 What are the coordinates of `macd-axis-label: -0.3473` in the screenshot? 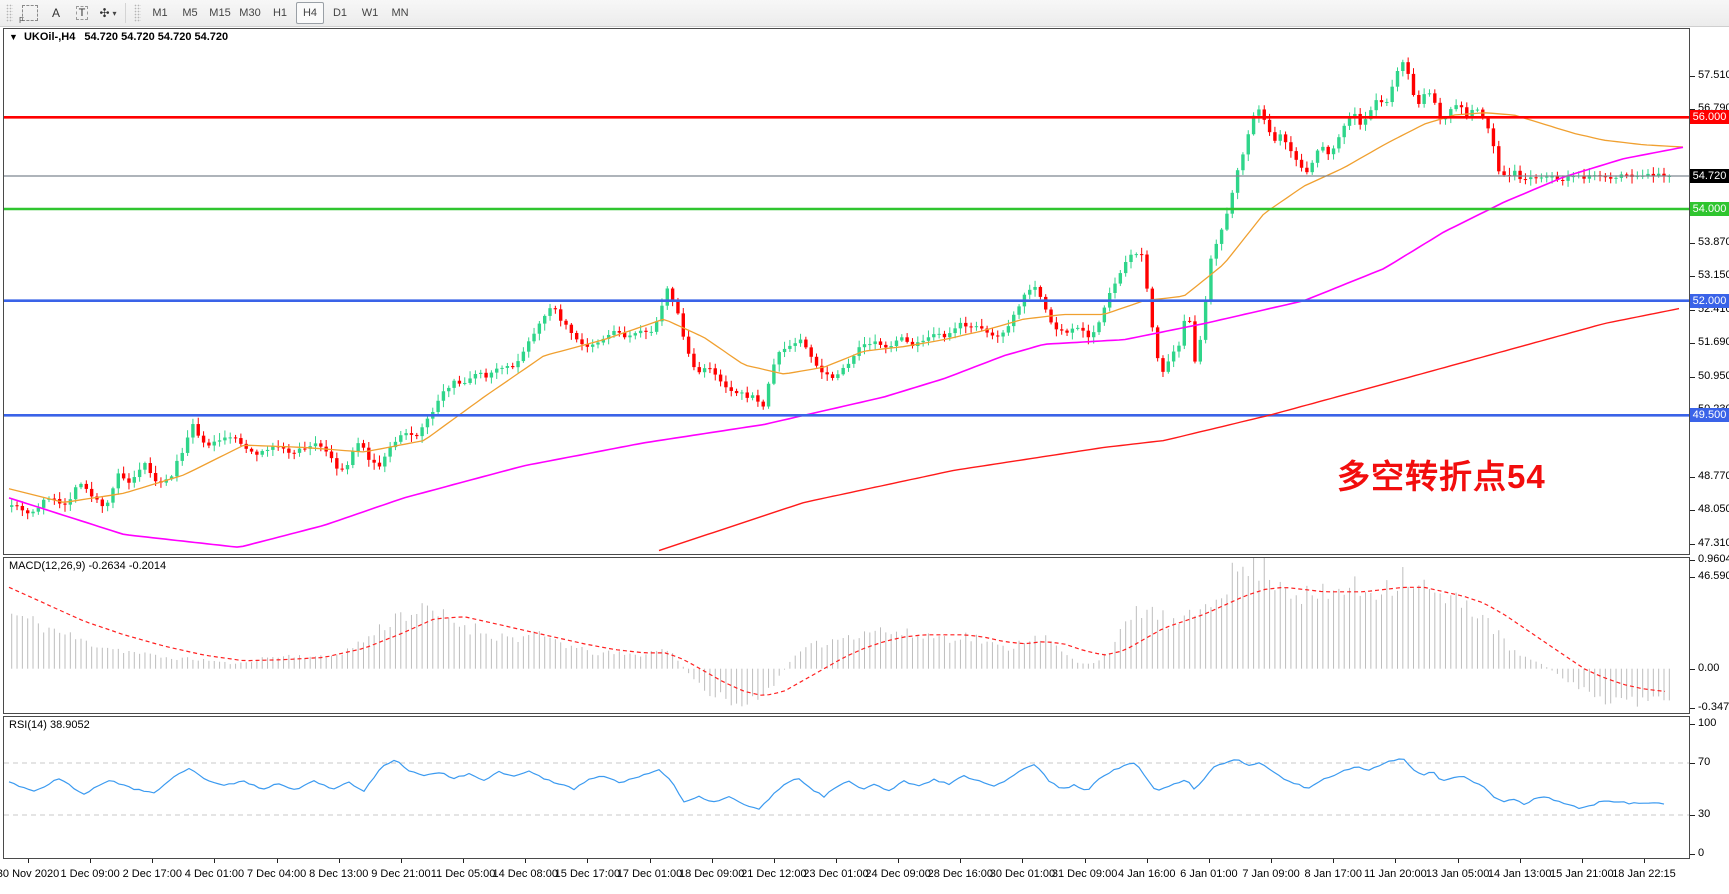 It's located at (1713, 706).